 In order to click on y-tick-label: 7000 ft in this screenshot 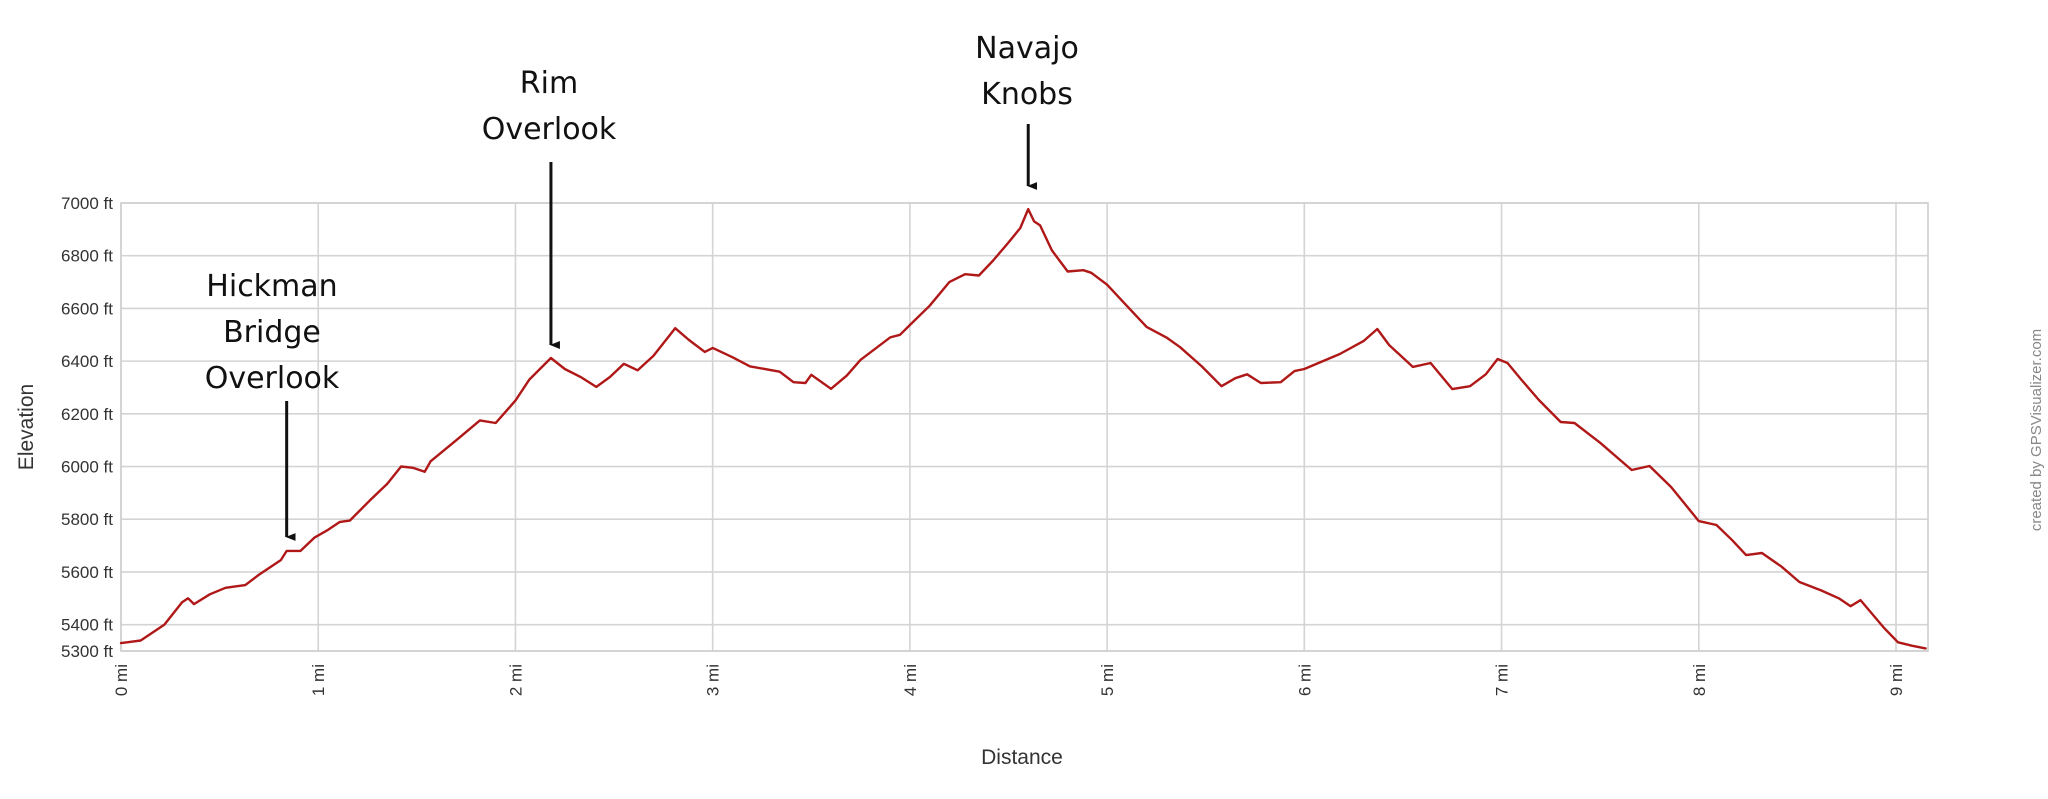, I will do `click(87, 203)`.